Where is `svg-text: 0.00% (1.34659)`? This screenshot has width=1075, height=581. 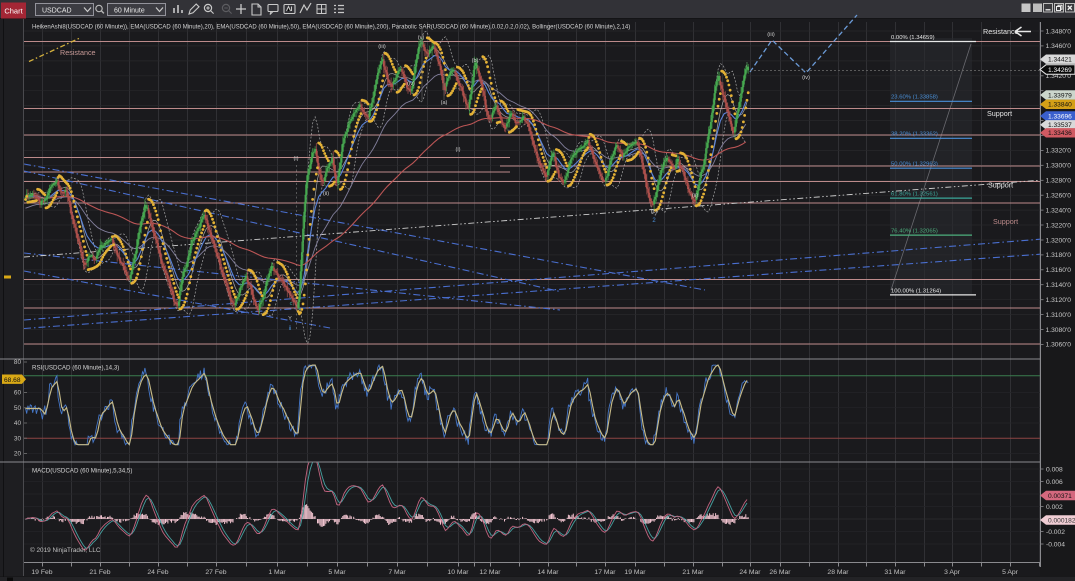 svg-text: 0.00% (1.34659) is located at coordinates (913, 38).